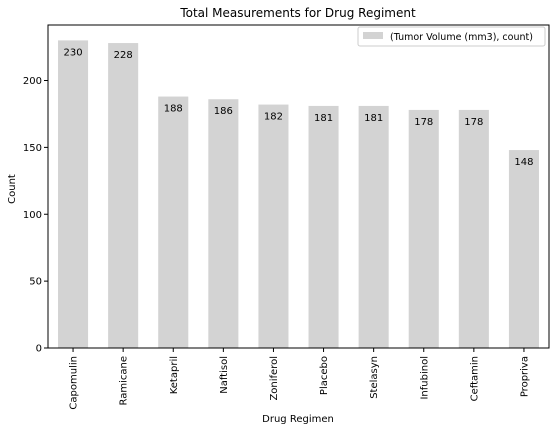  I want to click on x-tick-label: Naftisol, so click(224, 375).